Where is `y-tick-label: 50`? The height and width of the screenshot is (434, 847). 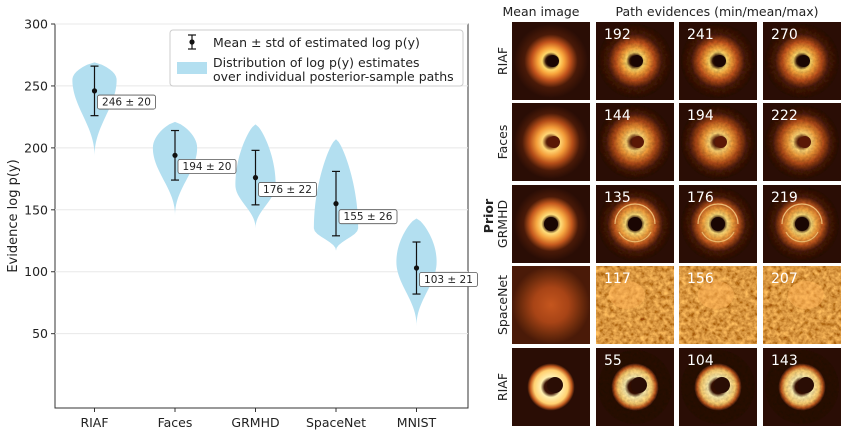
y-tick-label: 50 is located at coordinates (40, 333).